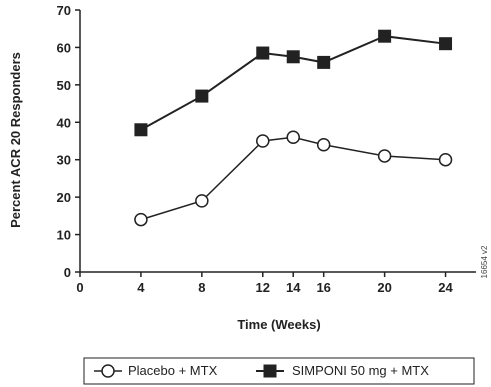 This screenshot has width=491, height=387. What do you see at coordinates (293, 287) in the screenshot?
I see `x-tick-label: 14` at bounding box center [293, 287].